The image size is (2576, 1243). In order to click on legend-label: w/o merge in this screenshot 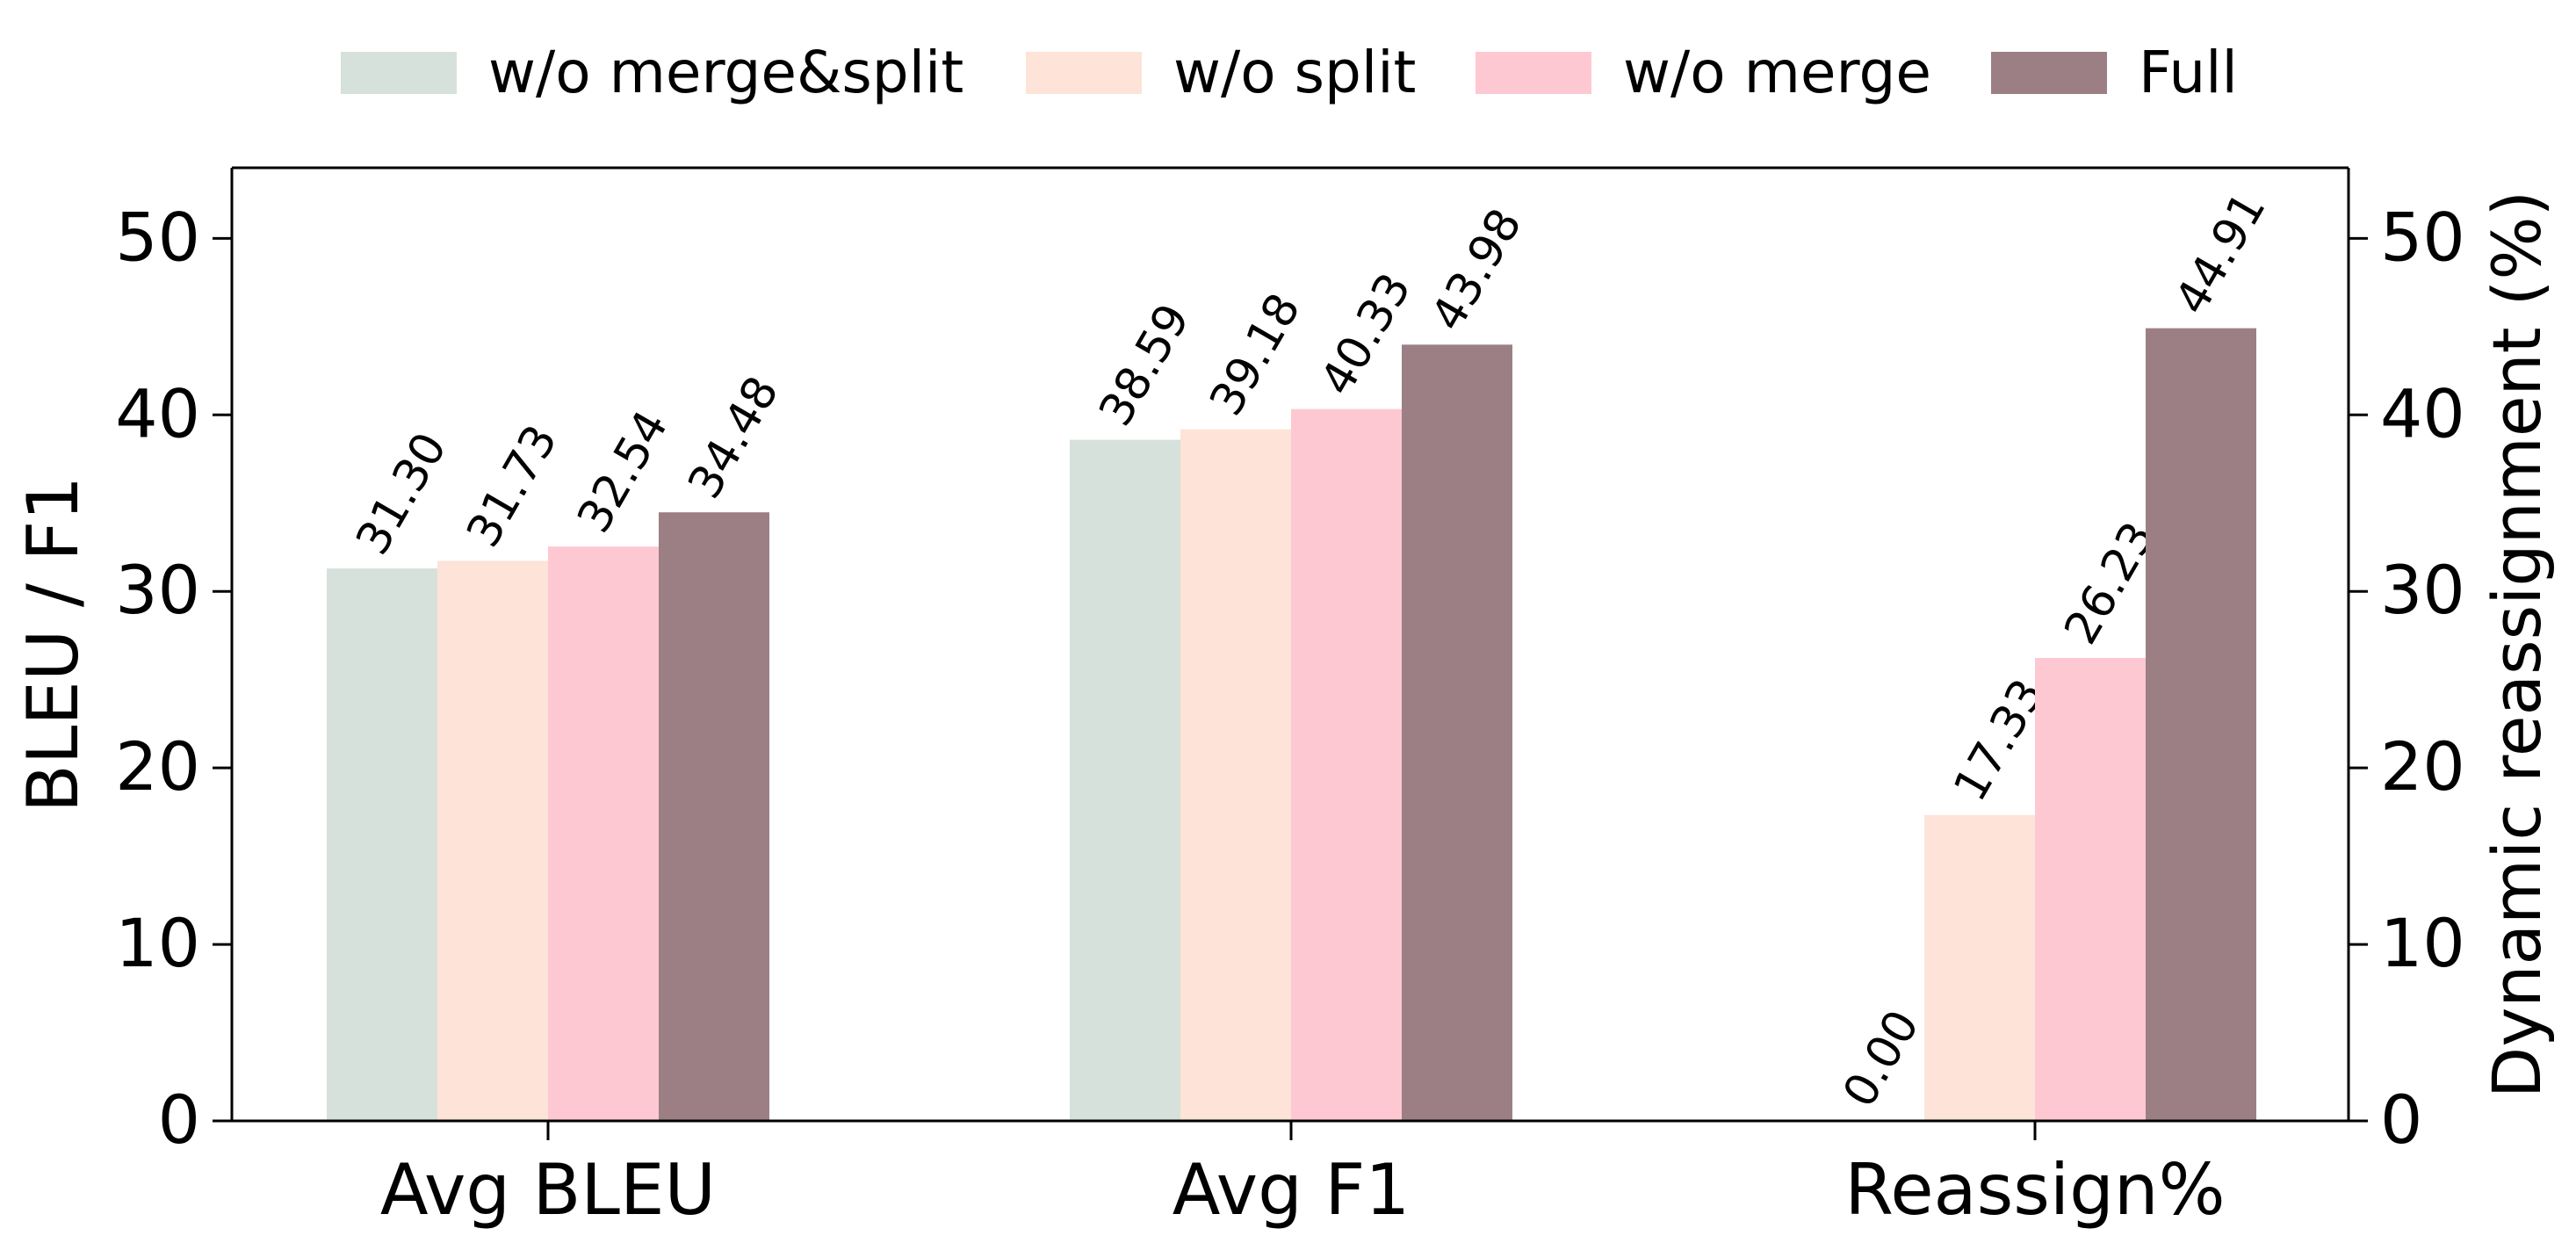, I will do `click(1777, 72)`.